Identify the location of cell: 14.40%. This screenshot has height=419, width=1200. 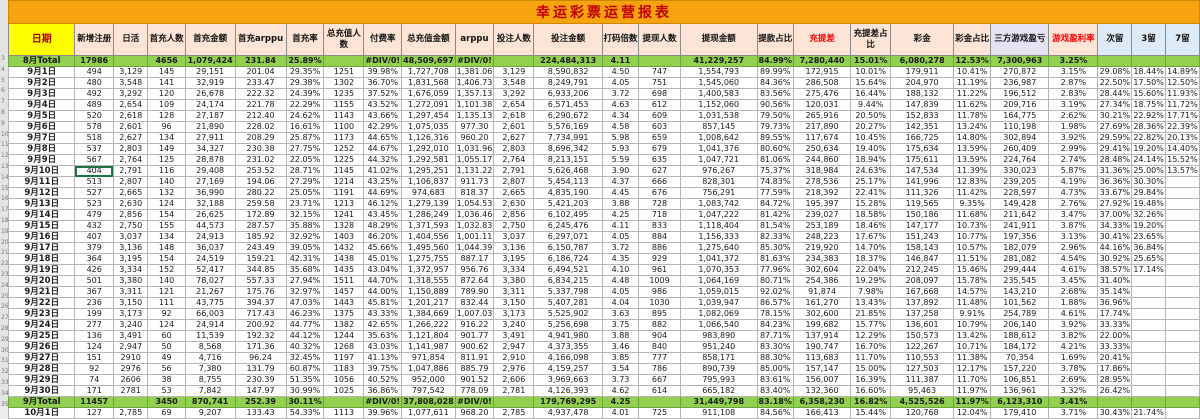
(1182, 149).